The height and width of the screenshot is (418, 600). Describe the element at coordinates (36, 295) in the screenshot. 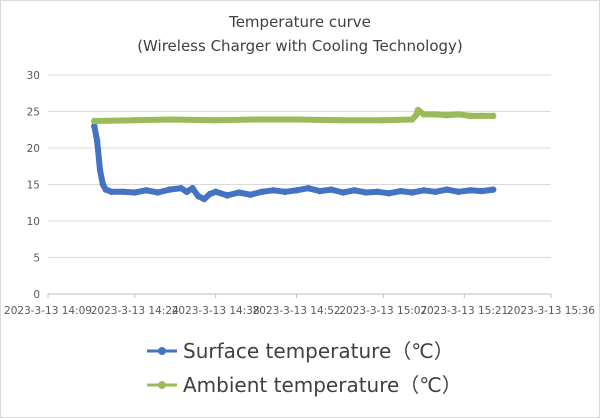

I see `y-tick-label: 0` at that location.